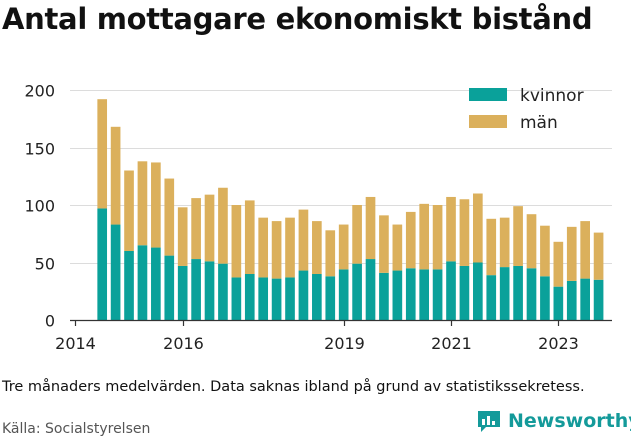 This screenshot has height=439, width=631. I want to click on y-tick-labels: 0 50 100 150 200, so click(39, 206).